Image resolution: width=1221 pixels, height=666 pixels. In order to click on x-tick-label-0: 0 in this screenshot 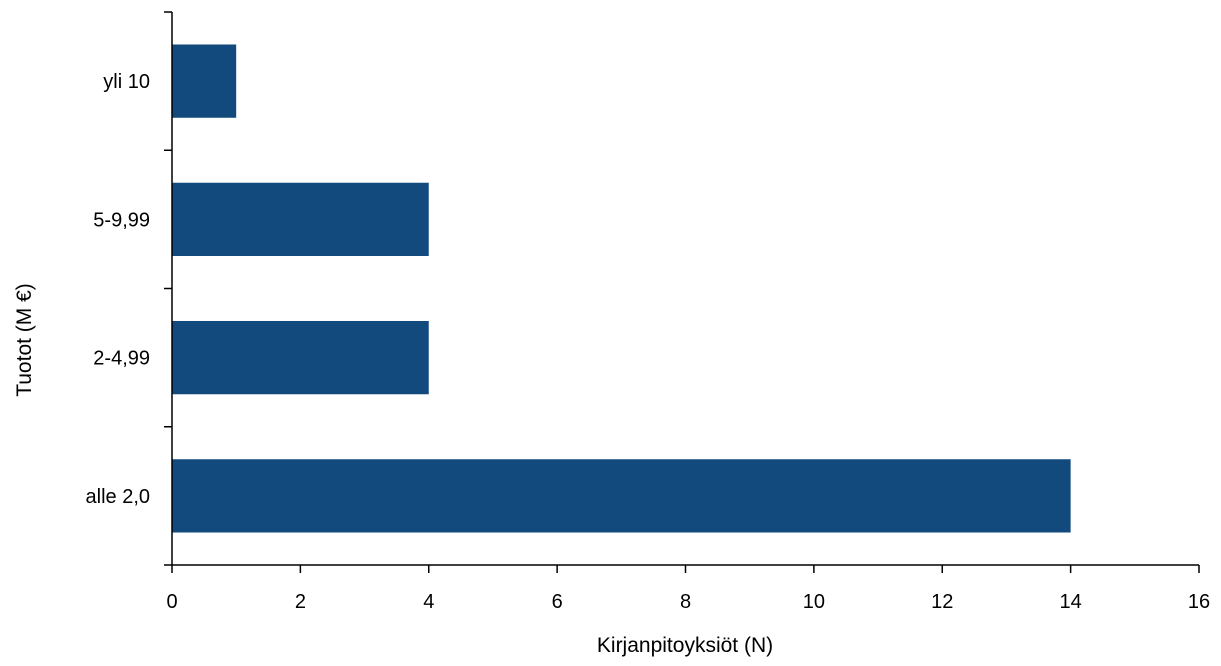, I will do `click(171, 602)`.